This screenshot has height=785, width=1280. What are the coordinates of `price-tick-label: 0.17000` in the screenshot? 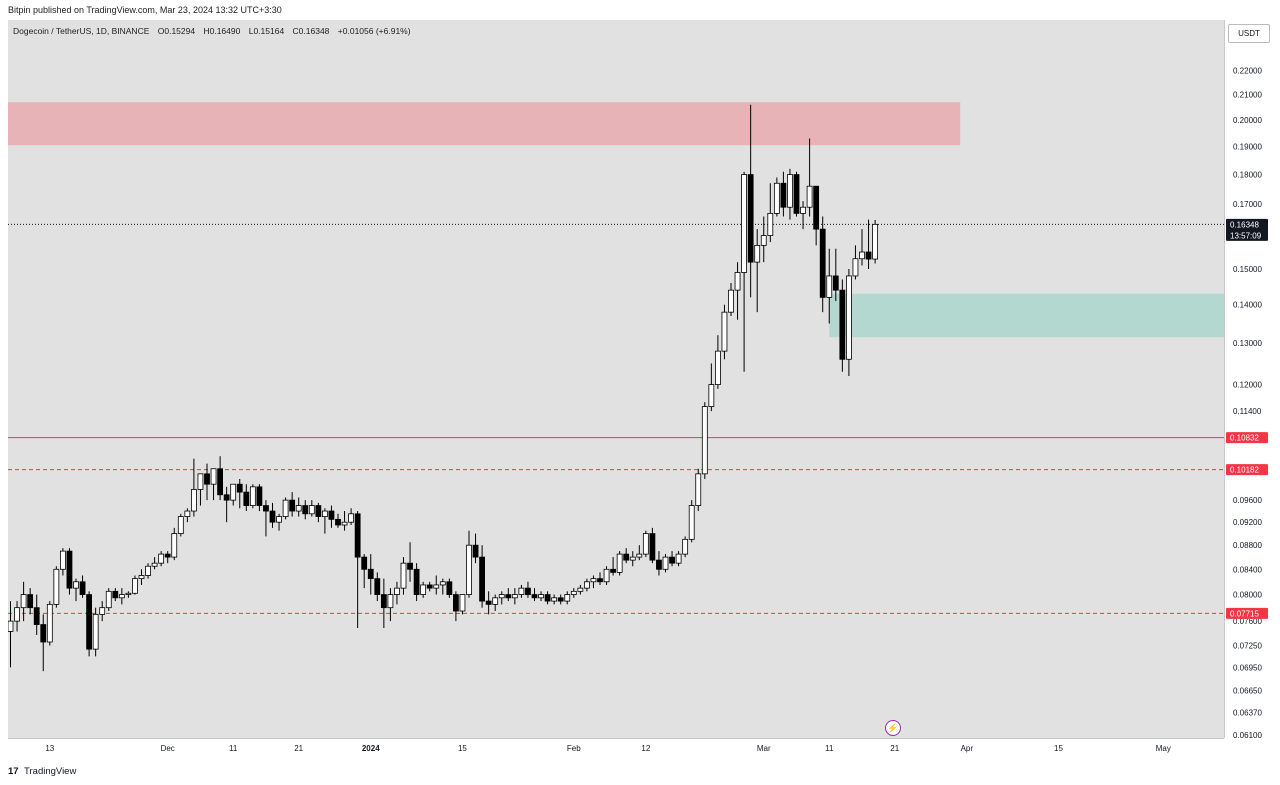 It's located at (1247, 204).